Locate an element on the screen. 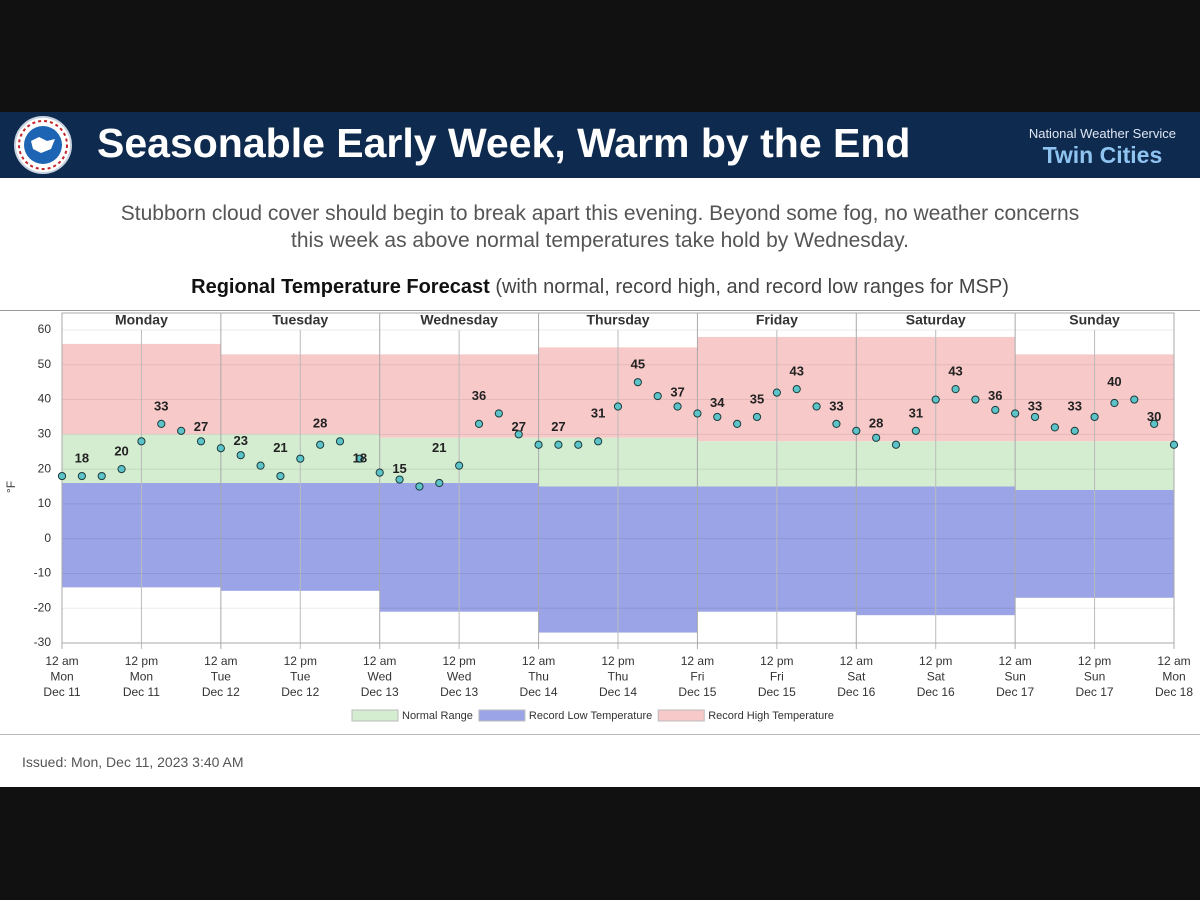 This screenshot has height=900, width=1200. issued: Issued: Mon, Dec 11, 2023 3:40 AM is located at coordinates (133, 762).